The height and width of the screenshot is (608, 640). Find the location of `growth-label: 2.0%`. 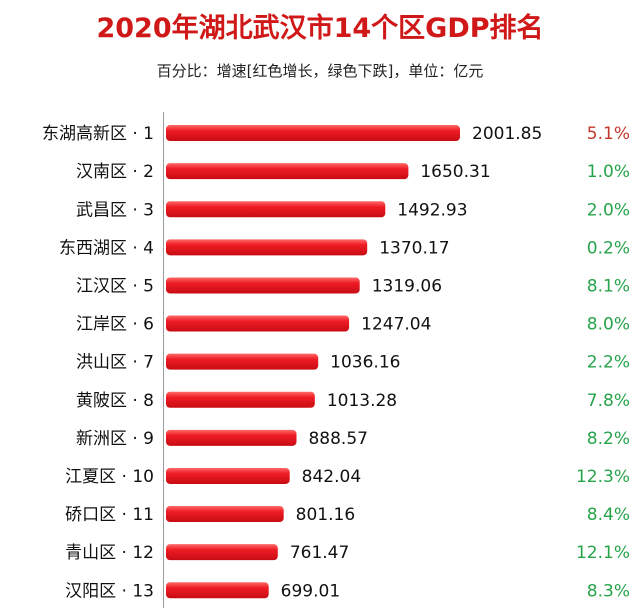

growth-label: 2.0% is located at coordinates (608, 210).